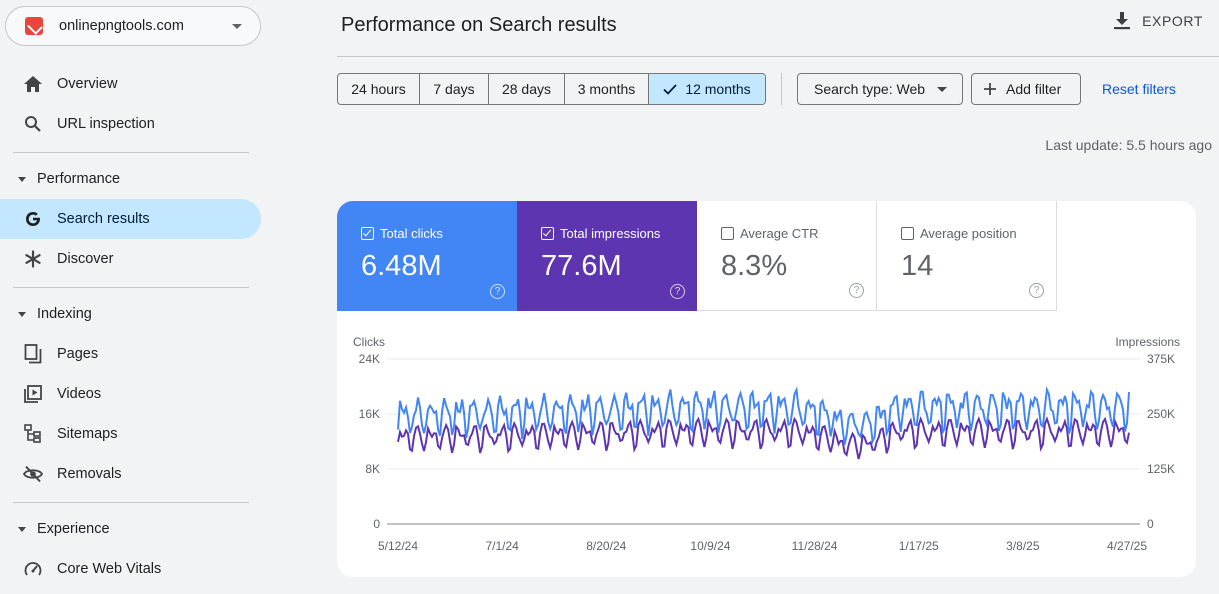  I want to click on sidebar-section-performance: Performance, so click(130, 179).